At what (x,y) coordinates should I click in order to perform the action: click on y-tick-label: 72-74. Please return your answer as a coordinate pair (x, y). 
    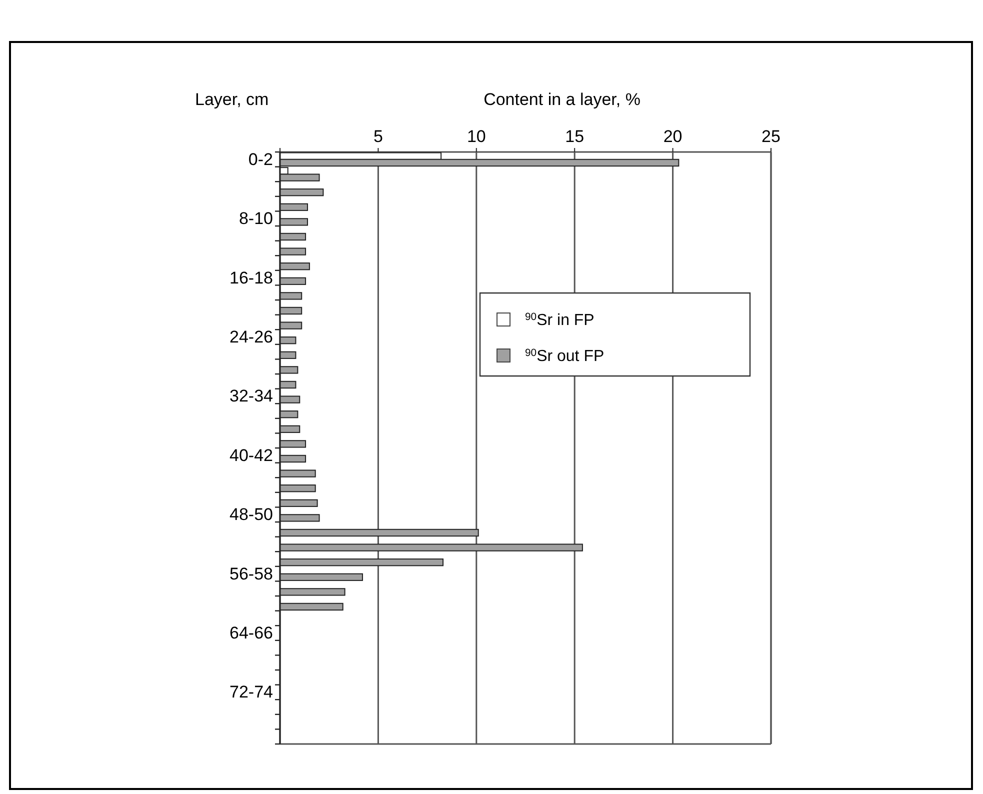
    Looking at the image, I should click on (251, 692).